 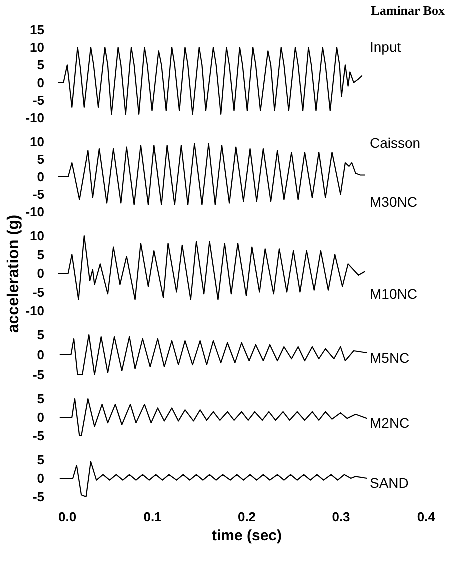 I want to click on x-axis-title: time (sec), so click(x=247, y=536).